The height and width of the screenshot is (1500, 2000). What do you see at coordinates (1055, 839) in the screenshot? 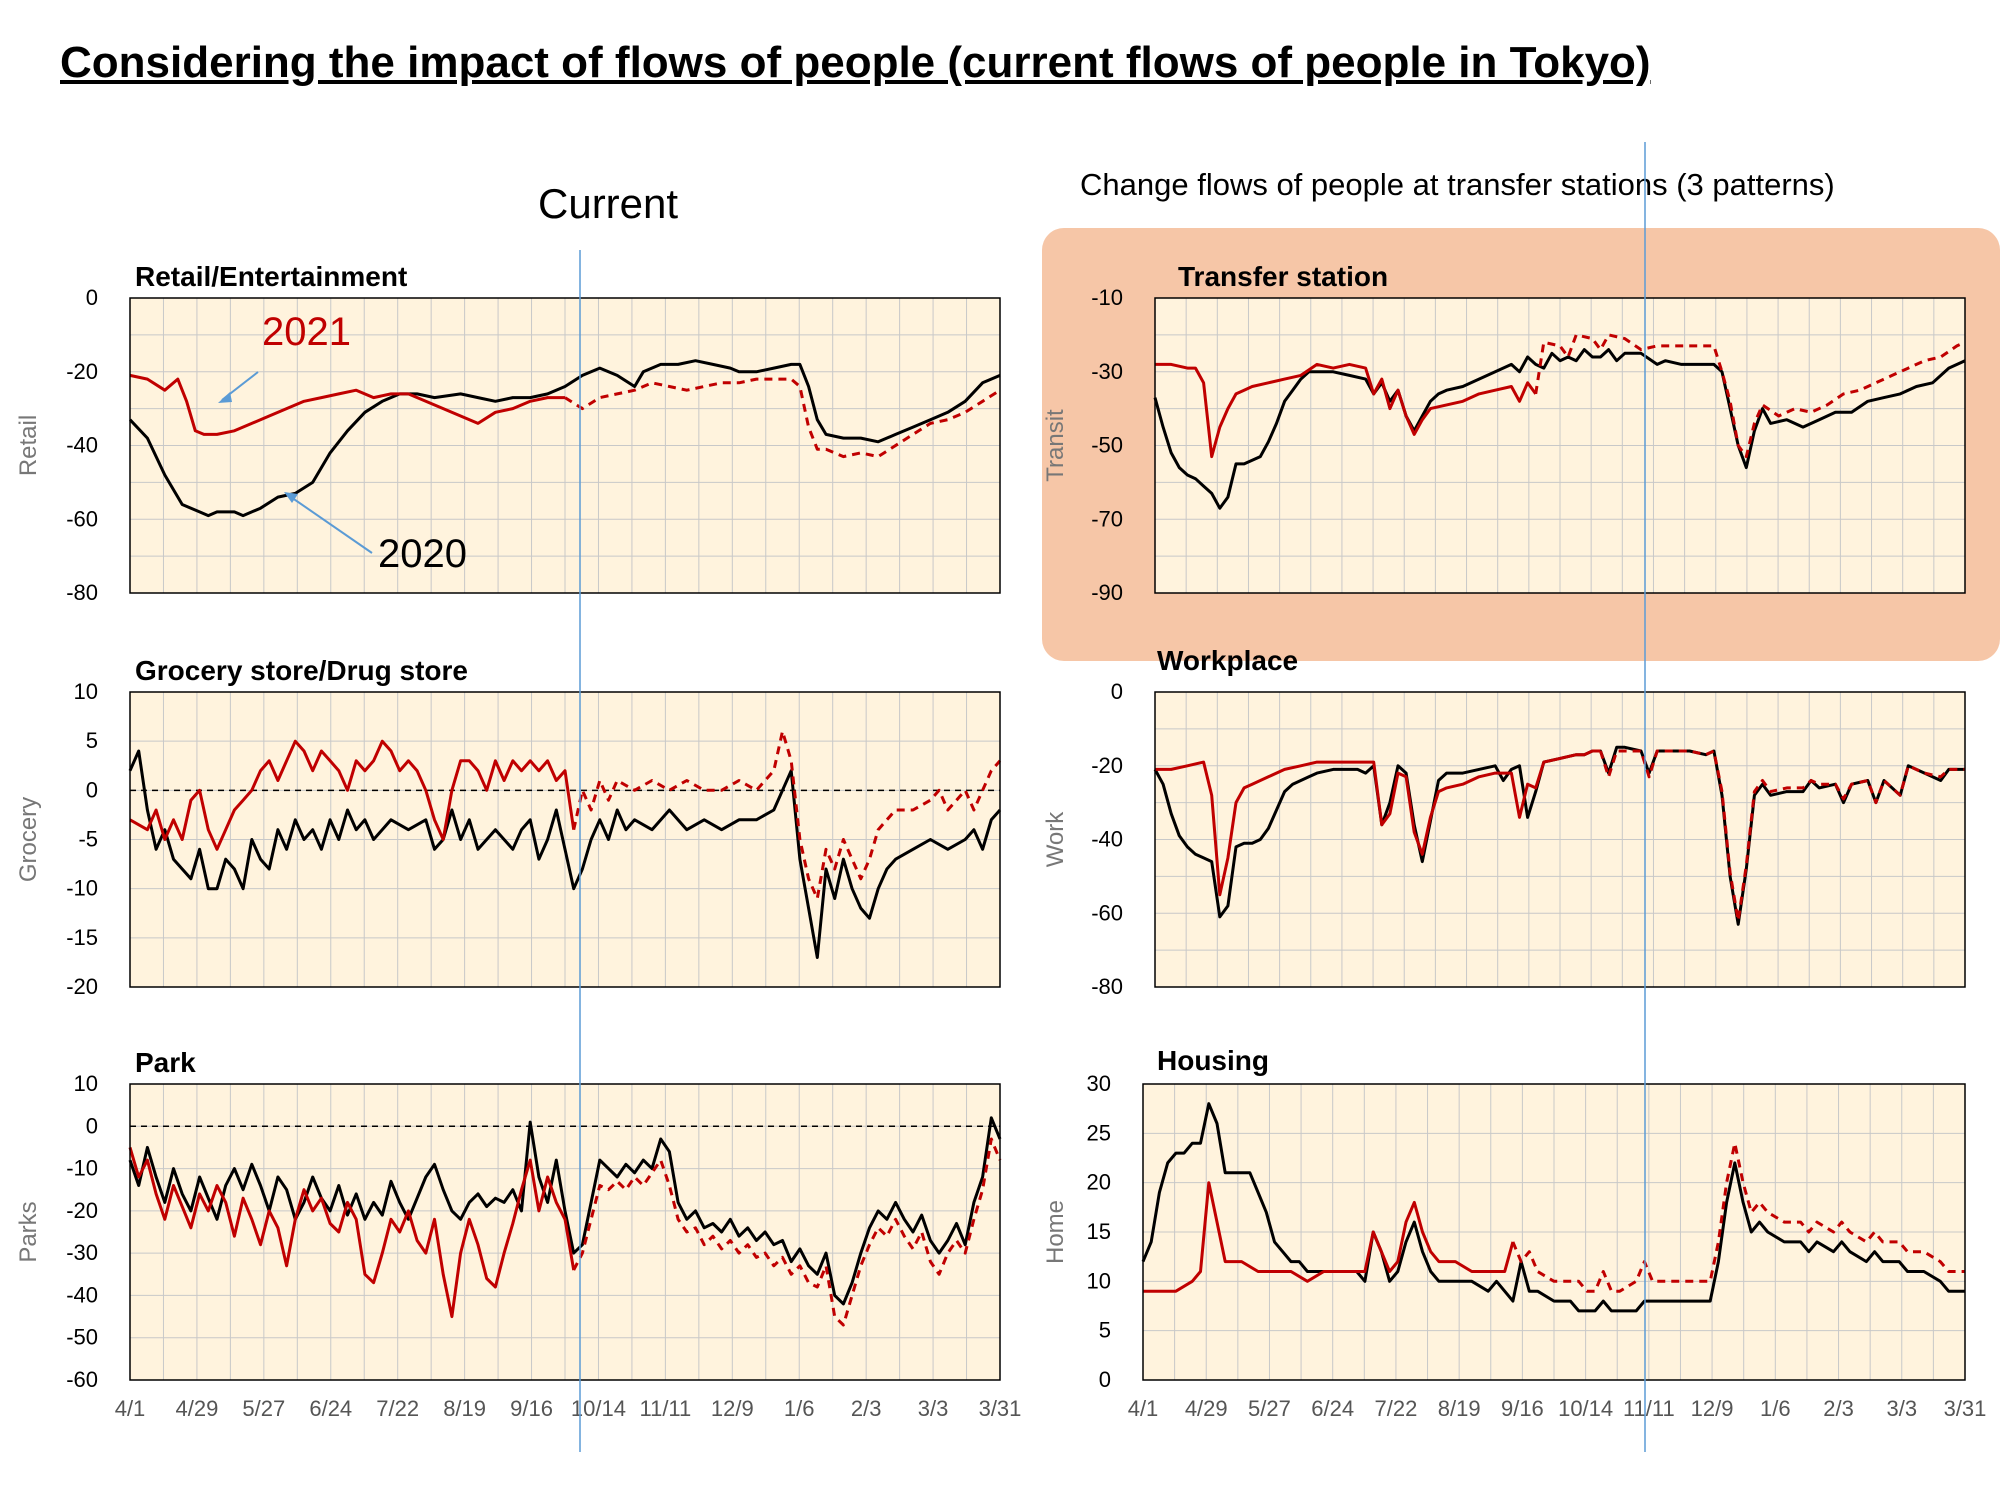
I see `y-axis-label: Work` at bounding box center [1055, 839].